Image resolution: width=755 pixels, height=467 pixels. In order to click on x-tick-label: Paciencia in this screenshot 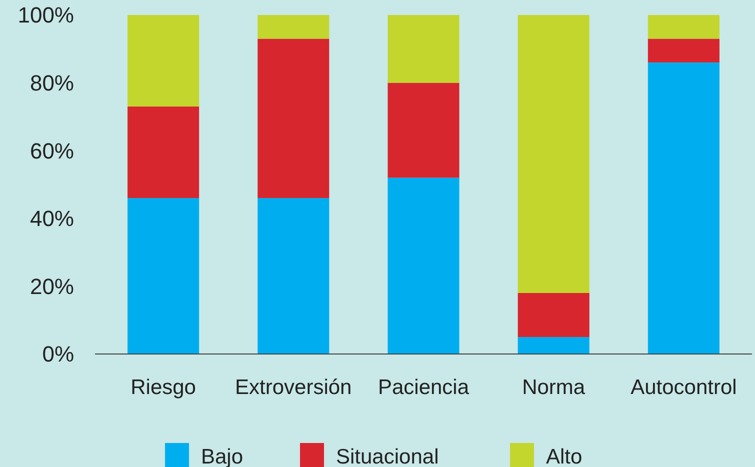, I will do `click(424, 387)`.